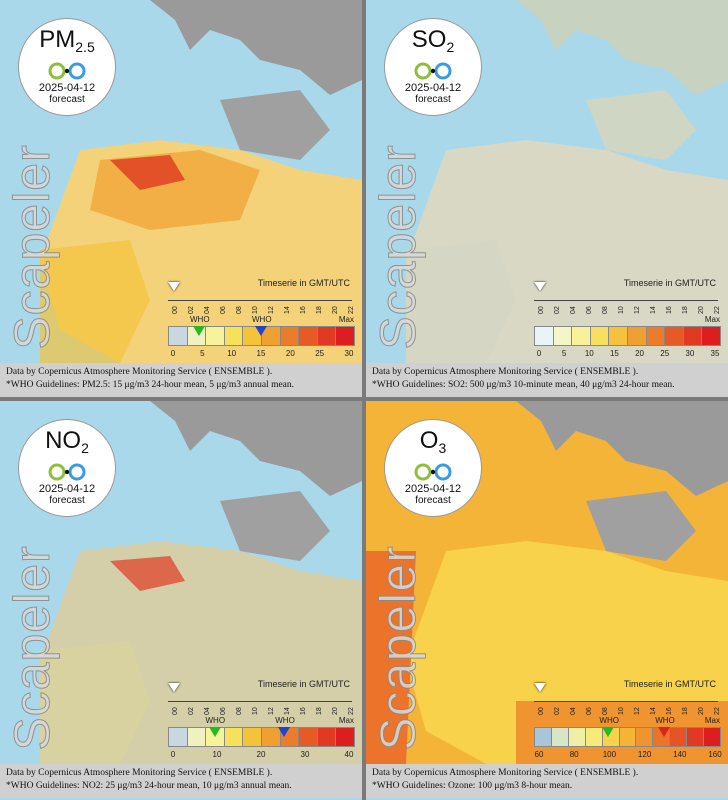 This screenshot has width=728, height=800. Describe the element at coordinates (680, 754) in the screenshot. I see `scale-tick-label: 140` at that location.